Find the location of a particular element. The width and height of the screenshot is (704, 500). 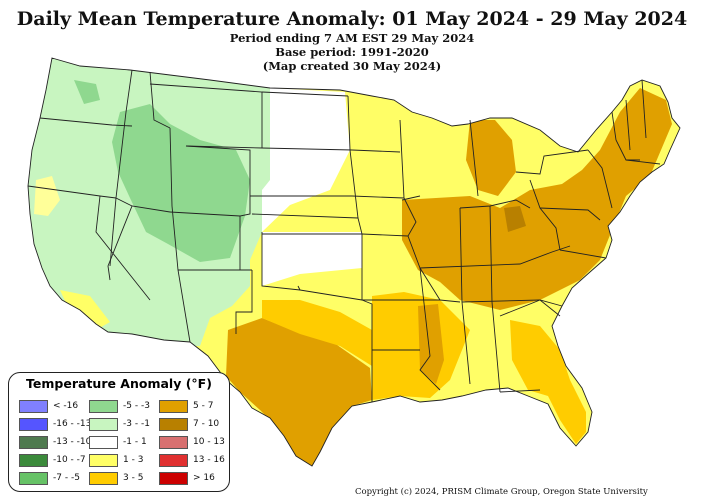

legend-item: 10 - 13 is located at coordinates (192, 442).